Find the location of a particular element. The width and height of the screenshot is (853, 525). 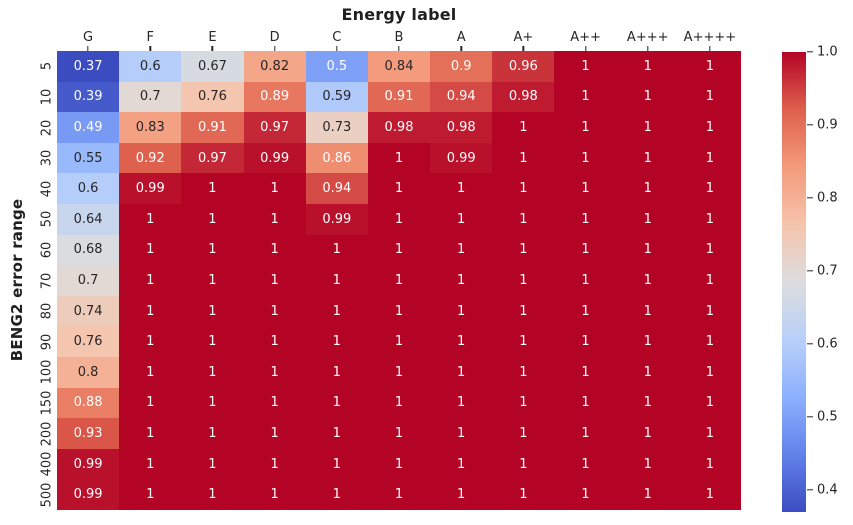

colorbar-tick-label: 0.5 is located at coordinates (827, 417).